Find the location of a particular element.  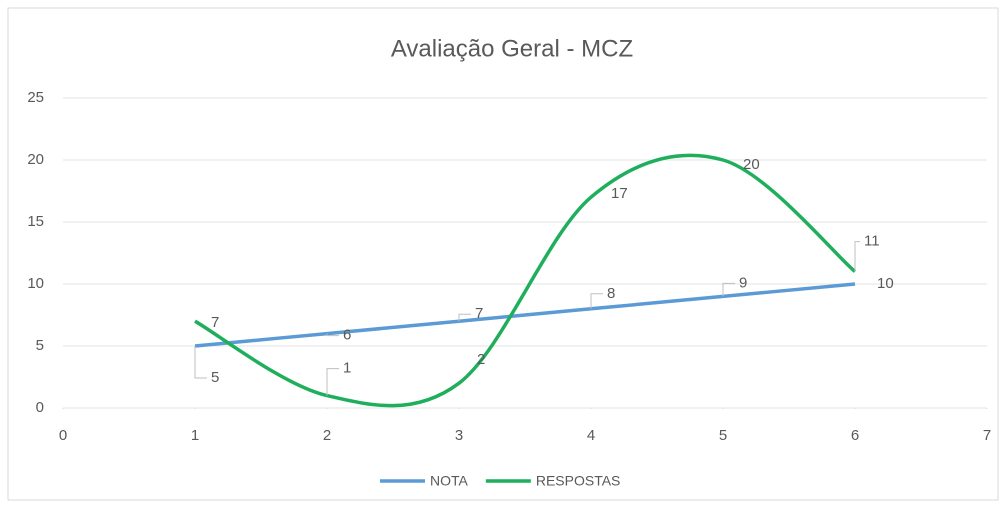

data-label: 2 is located at coordinates (481, 359).